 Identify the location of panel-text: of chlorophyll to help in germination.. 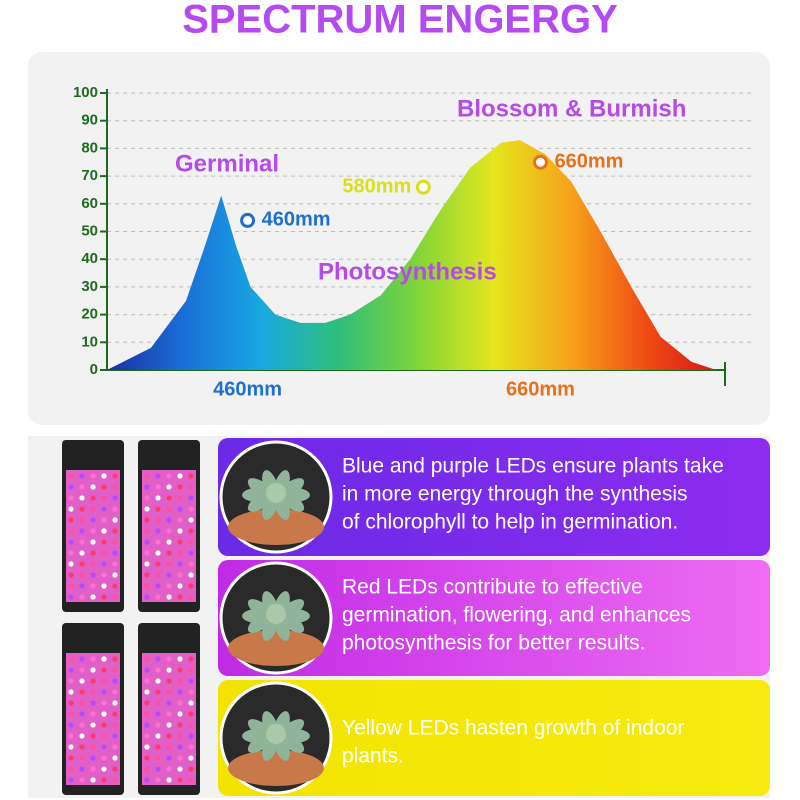
(510, 522).